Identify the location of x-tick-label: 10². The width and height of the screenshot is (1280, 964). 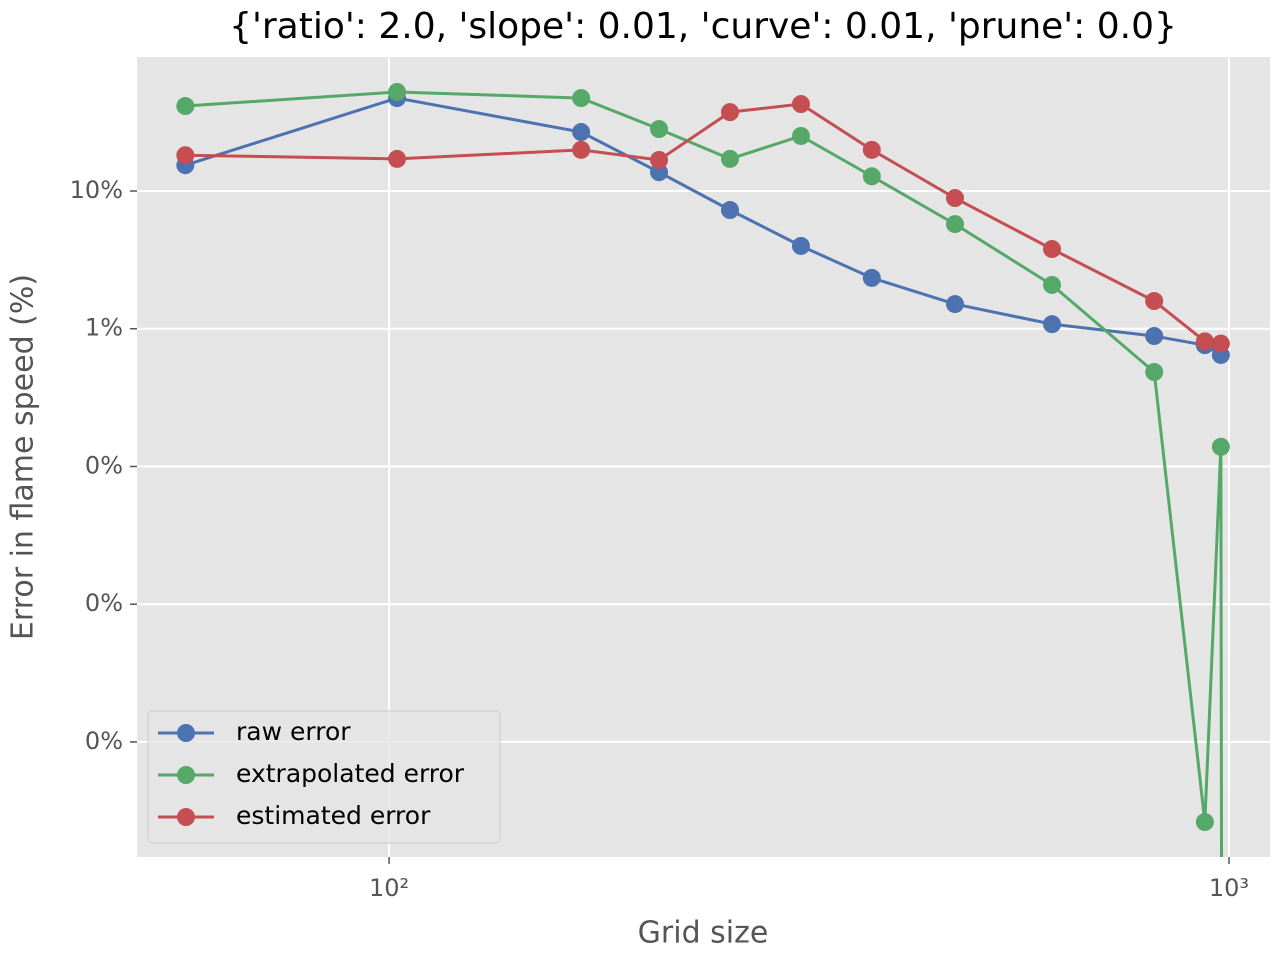
(389, 888).